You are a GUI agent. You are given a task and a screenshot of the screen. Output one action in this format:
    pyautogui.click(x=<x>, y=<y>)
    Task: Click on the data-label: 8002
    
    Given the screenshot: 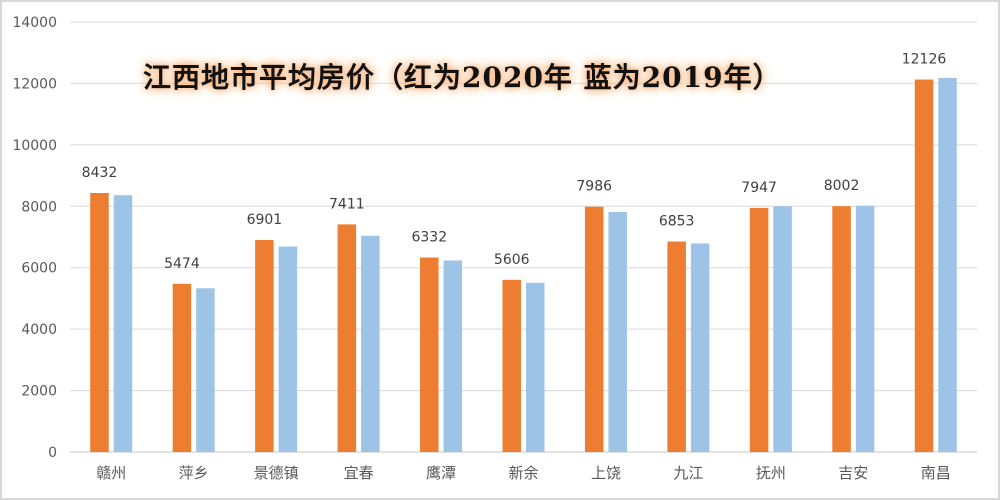 What is the action you would take?
    pyautogui.click(x=842, y=186)
    